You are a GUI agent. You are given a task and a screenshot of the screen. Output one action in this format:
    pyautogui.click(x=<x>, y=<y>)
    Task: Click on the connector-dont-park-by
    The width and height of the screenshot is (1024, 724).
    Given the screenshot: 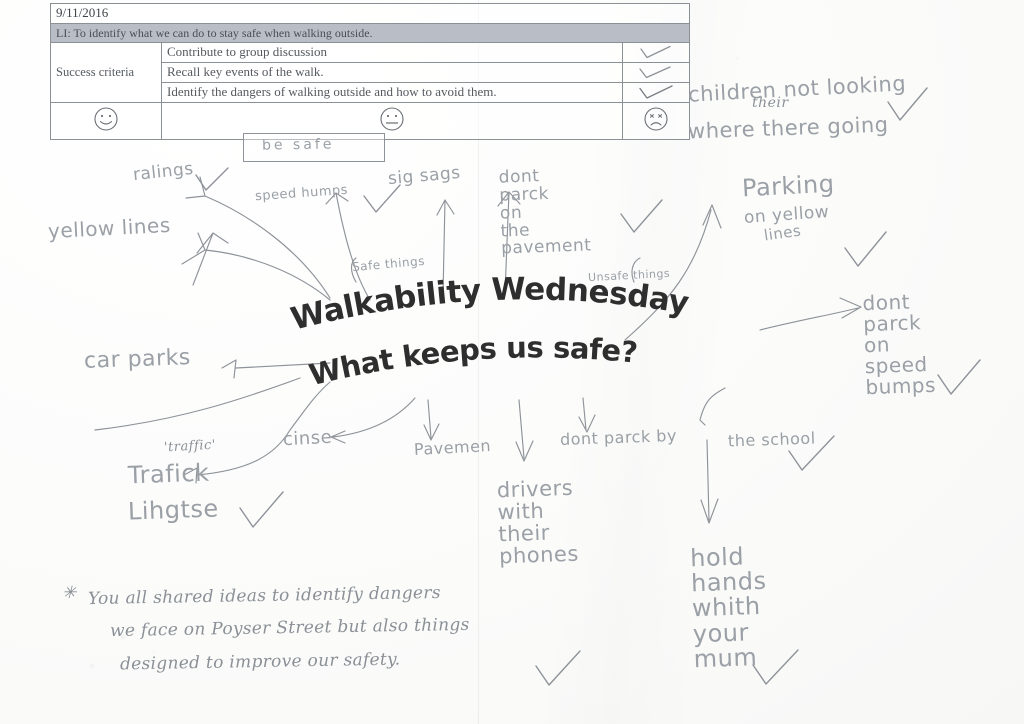 What is the action you would take?
    pyautogui.click(x=587, y=415)
    